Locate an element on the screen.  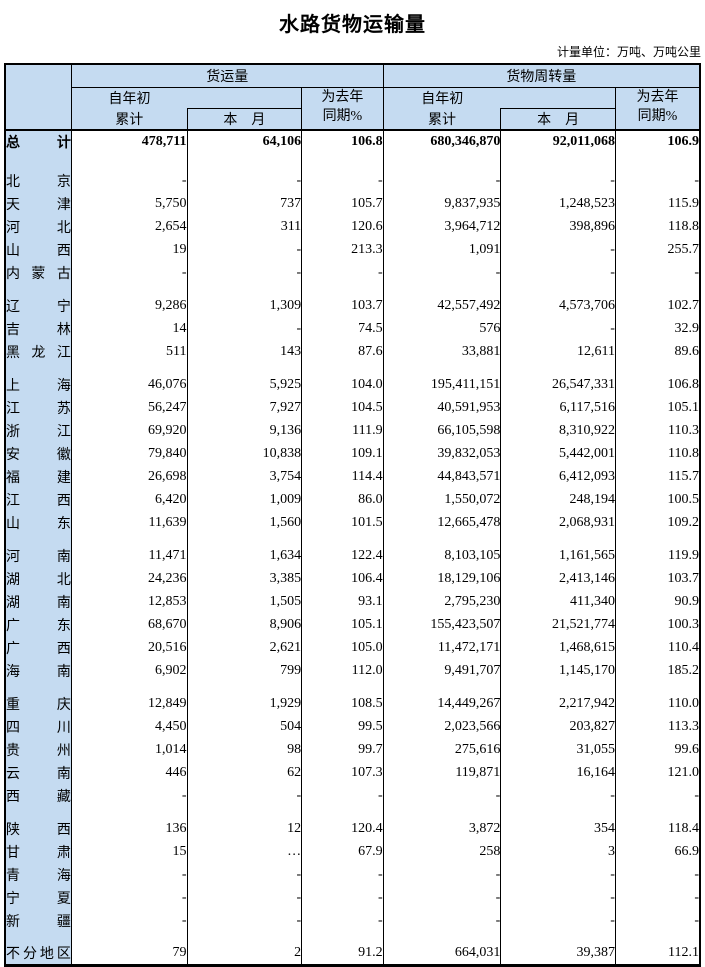
table-row: 内蒙古 - - - - - - is located at coordinates (352, 272).